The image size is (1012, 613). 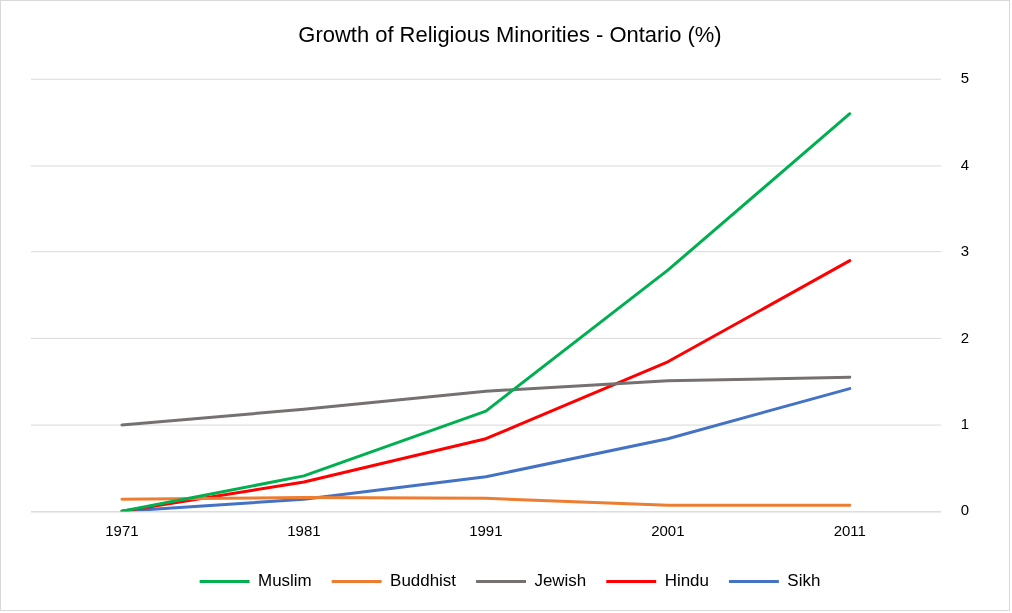 I want to click on x-tick-label: 2011, so click(x=849, y=531).